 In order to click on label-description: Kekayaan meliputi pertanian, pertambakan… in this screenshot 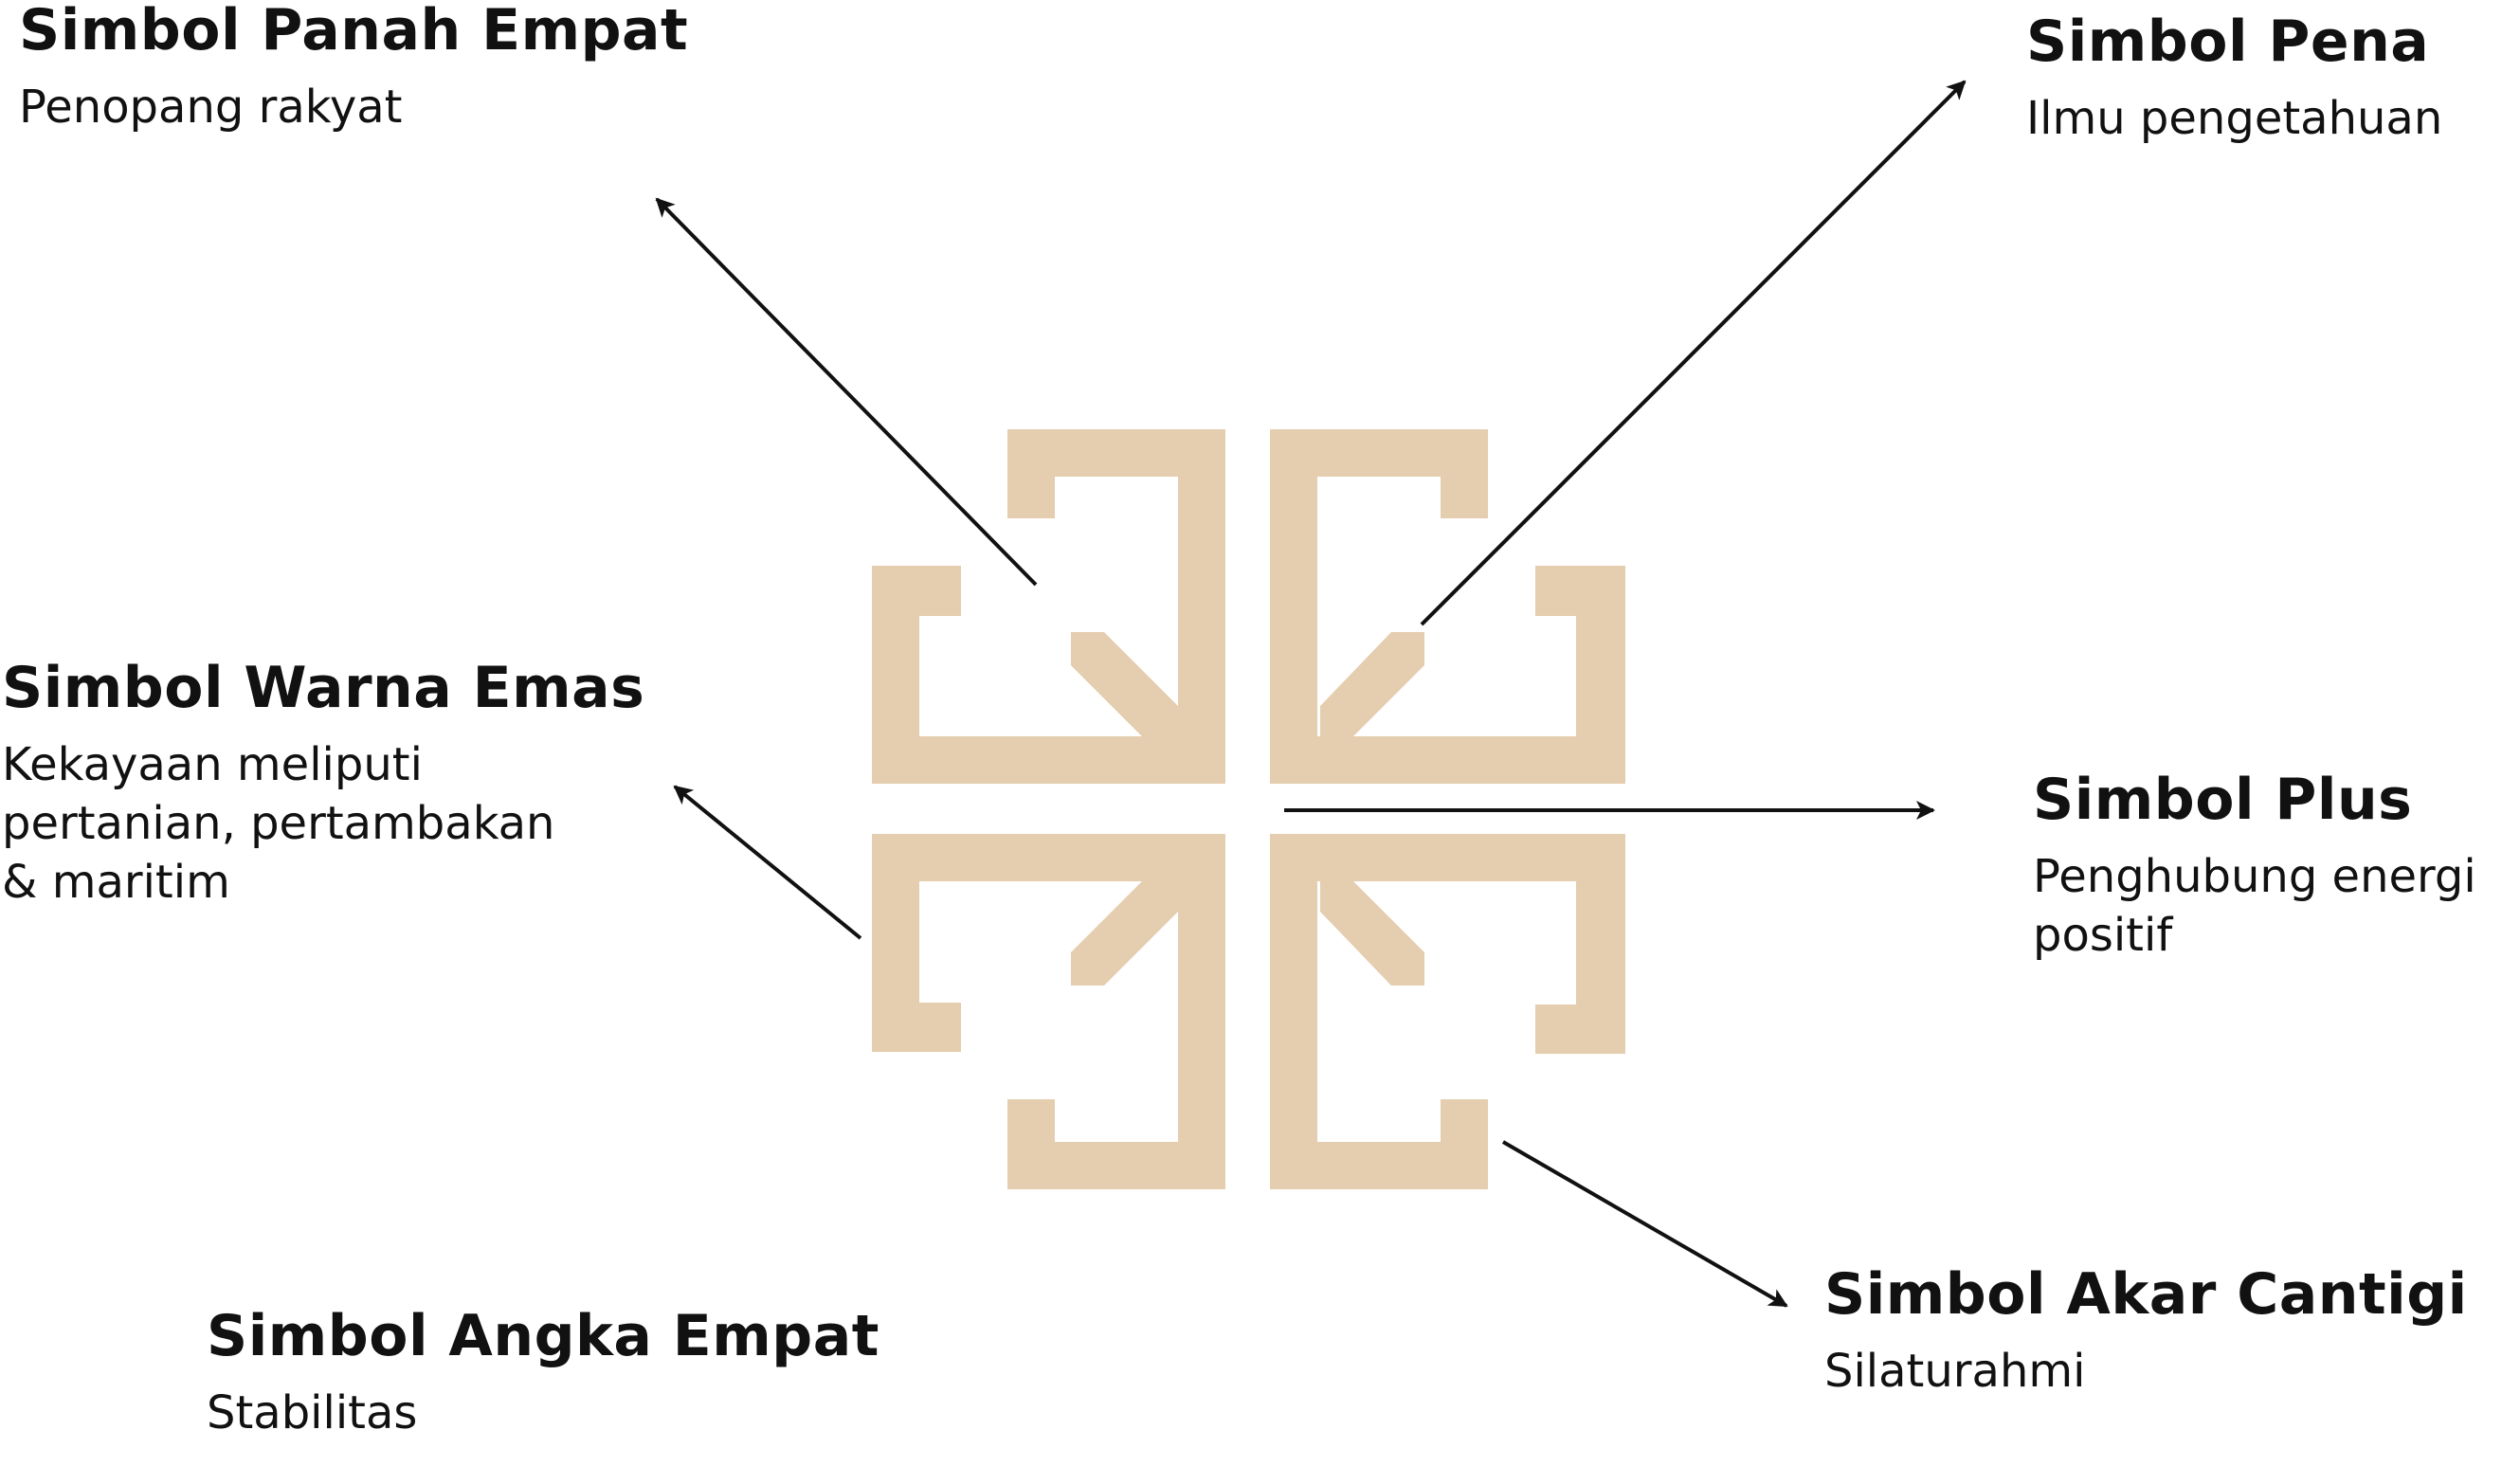, I will do `click(279, 823)`.